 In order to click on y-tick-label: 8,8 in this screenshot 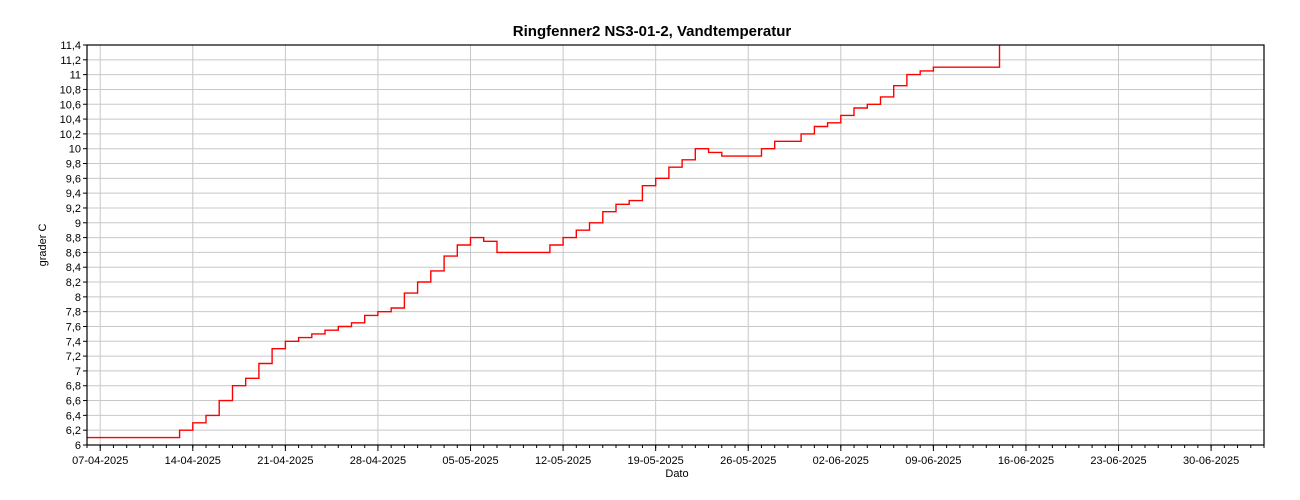, I will do `click(73, 239)`.